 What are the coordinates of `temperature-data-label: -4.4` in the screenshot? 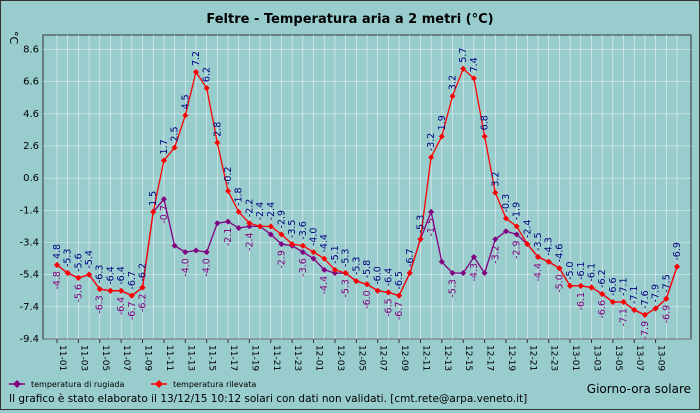 It's located at (324, 243).